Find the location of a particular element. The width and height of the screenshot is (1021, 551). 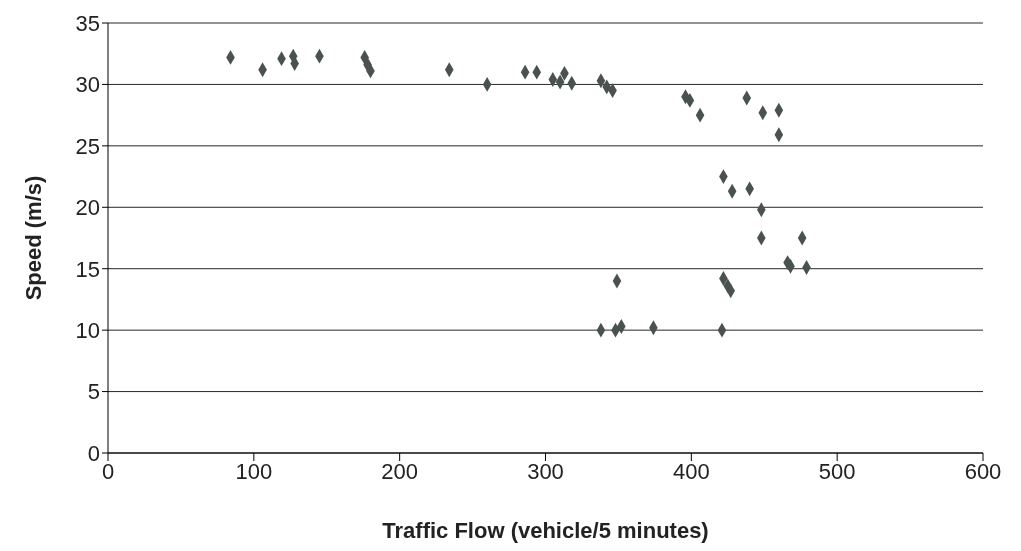

y-tick-label: 15 is located at coordinates (87, 269).